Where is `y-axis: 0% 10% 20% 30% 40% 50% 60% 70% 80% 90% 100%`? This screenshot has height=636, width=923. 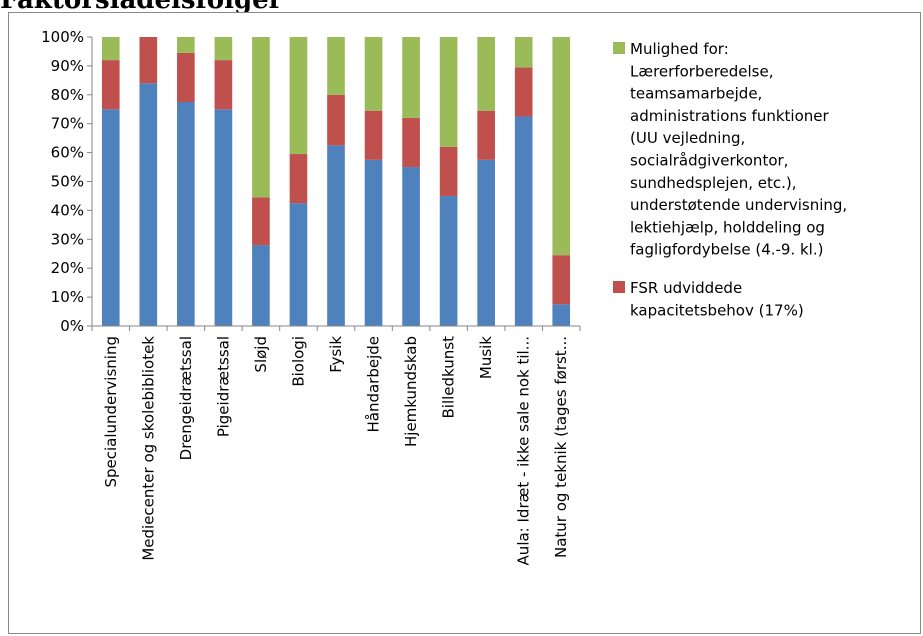 y-axis: 0% 10% 20% 30% 40% 50% 60% 70% 80% 90% 100% is located at coordinates (67, 181).